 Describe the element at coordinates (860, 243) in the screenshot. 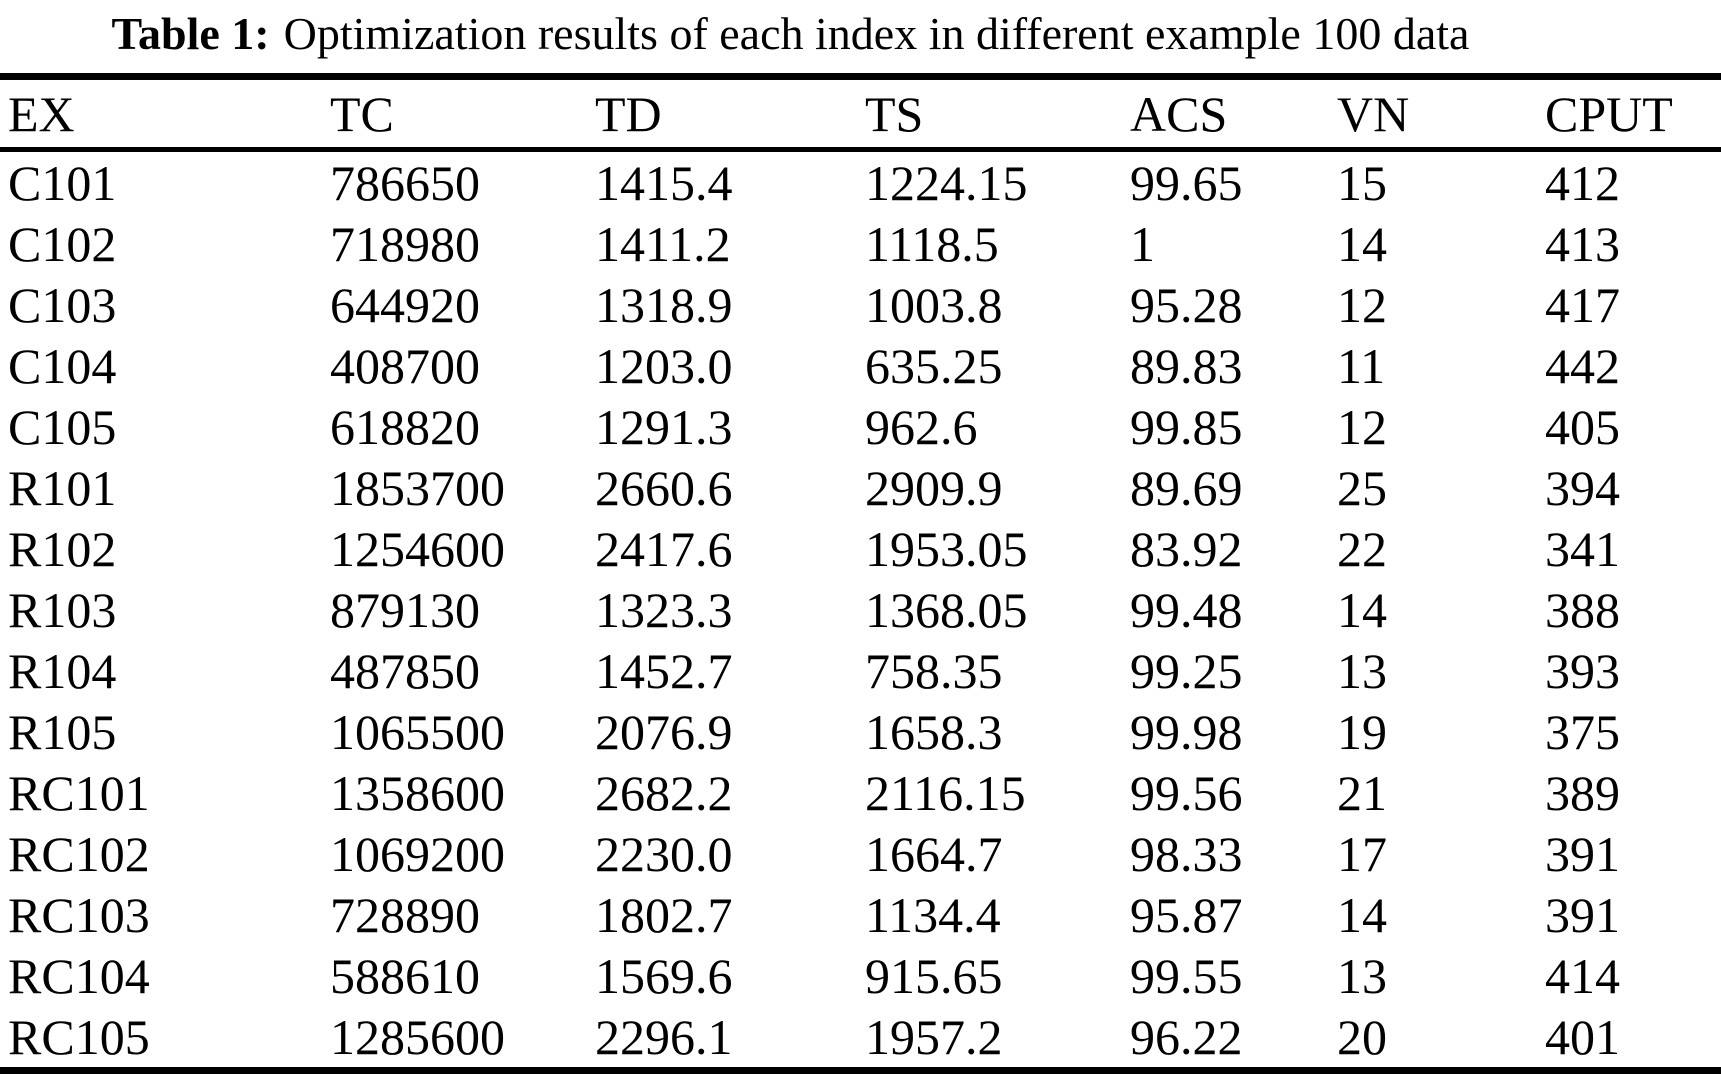

I see `table-row: C102 718980 1411.2 1118.5 1 14 413` at that location.